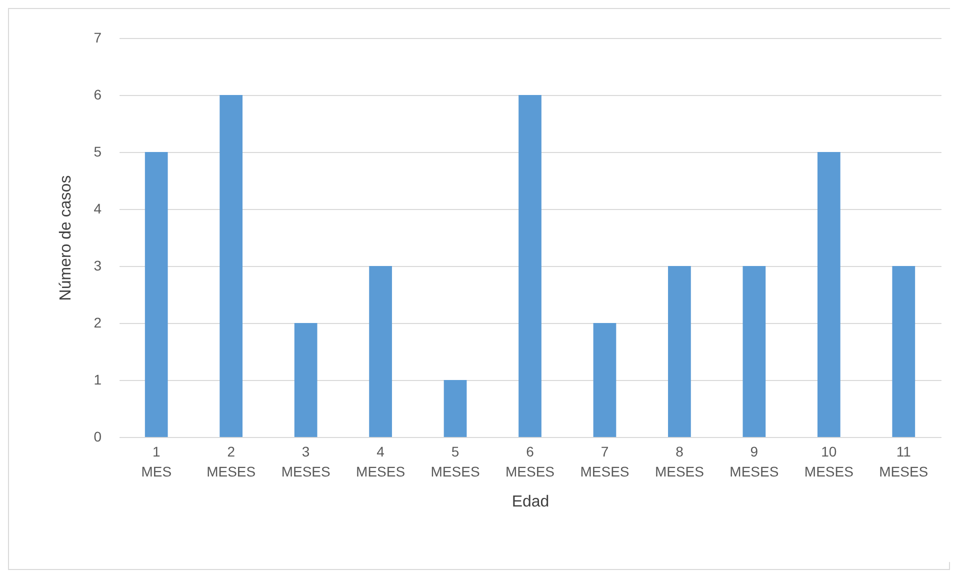 This screenshot has width=960, height=580. What do you see at coordinates (66, 238) in the screenshot?
I see `y-axis-title: Número de casos` at bounding box center [66, 238].